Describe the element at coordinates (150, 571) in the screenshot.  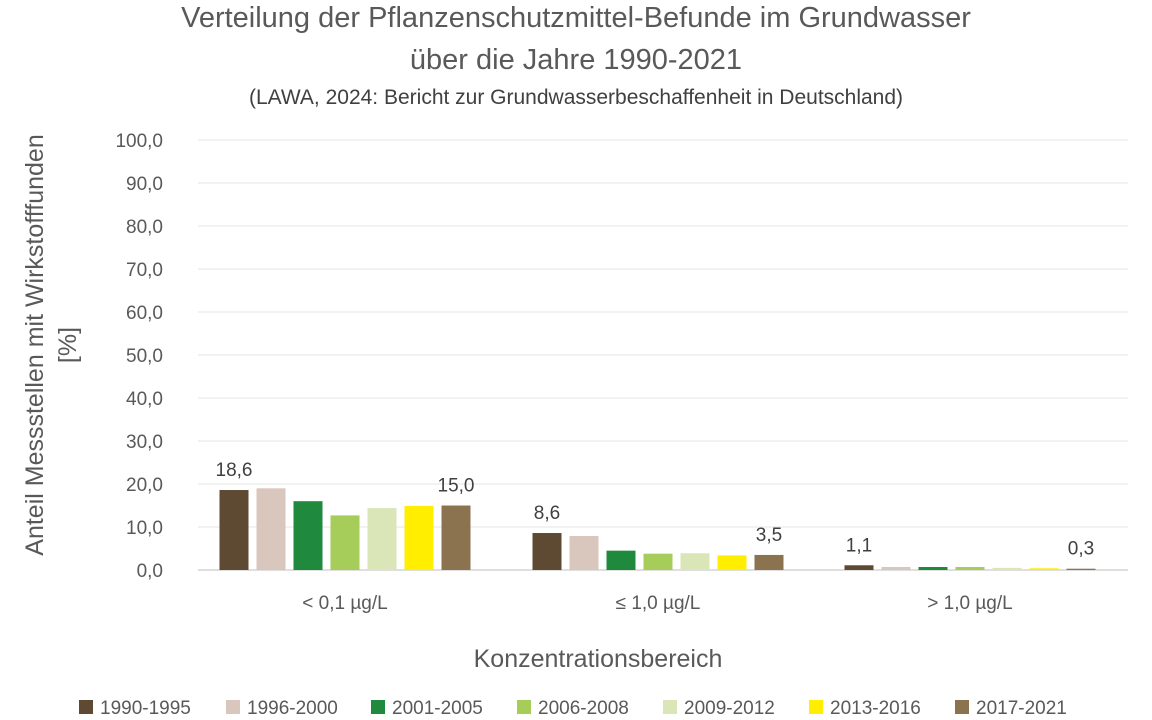
I see `y-tick-label: 0,0` at that location.